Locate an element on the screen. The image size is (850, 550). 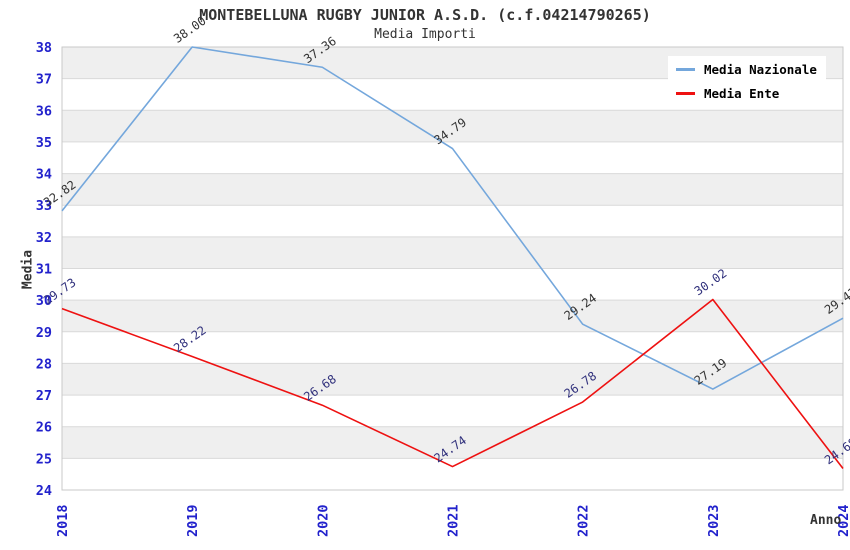
y-tick-label: 32 is located at coordinates (44, 238).